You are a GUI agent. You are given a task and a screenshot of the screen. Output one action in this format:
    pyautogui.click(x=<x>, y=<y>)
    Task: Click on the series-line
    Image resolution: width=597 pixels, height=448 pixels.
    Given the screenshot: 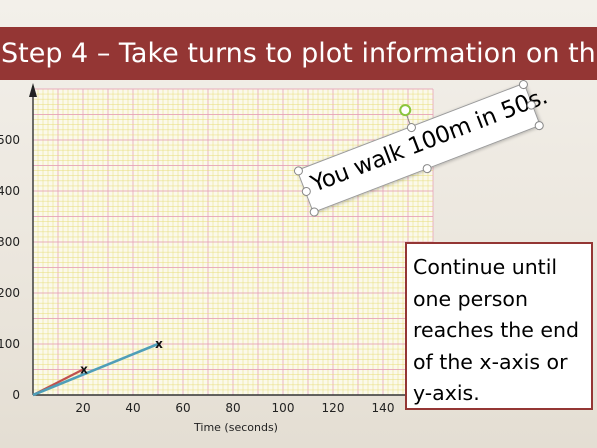 What is the action you would take?
    pyautogui.click(x=95, y=369)
    